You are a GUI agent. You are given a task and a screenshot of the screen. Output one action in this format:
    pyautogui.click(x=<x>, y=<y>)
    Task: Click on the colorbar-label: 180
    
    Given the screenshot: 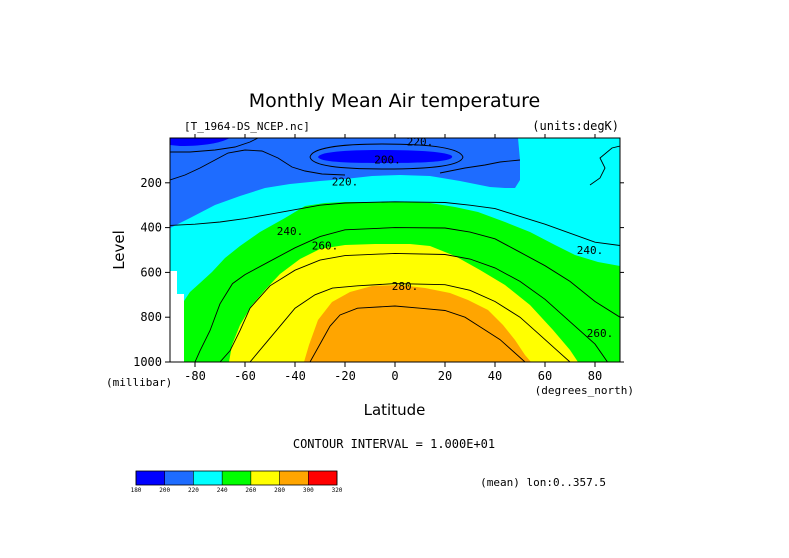 What is the action you would take?
    pyautogui.click(x=136, y=490)
    